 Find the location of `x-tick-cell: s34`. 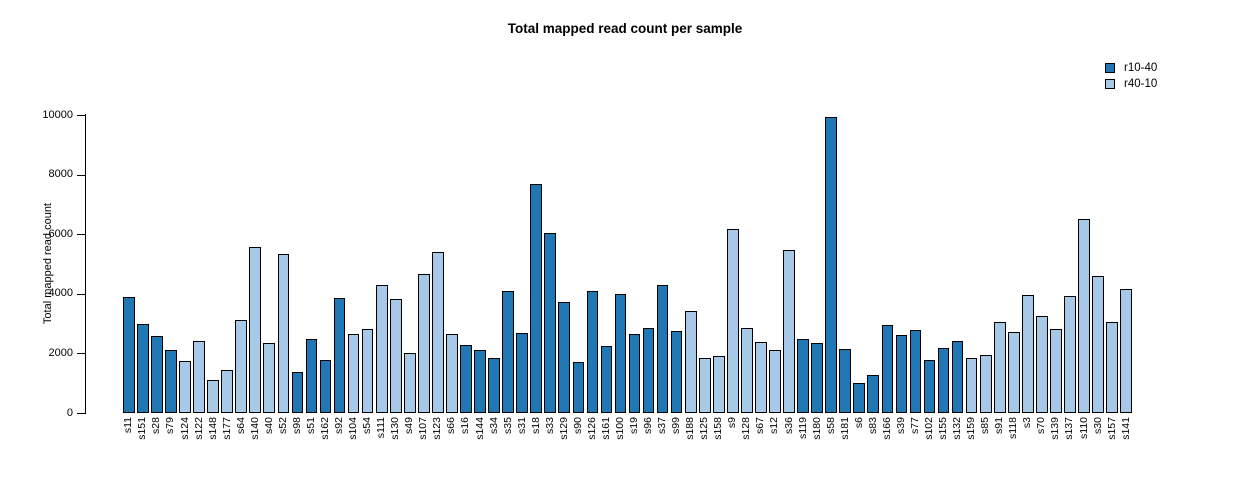

x-tick-cell: s34 is located at coordinates (494, 452).